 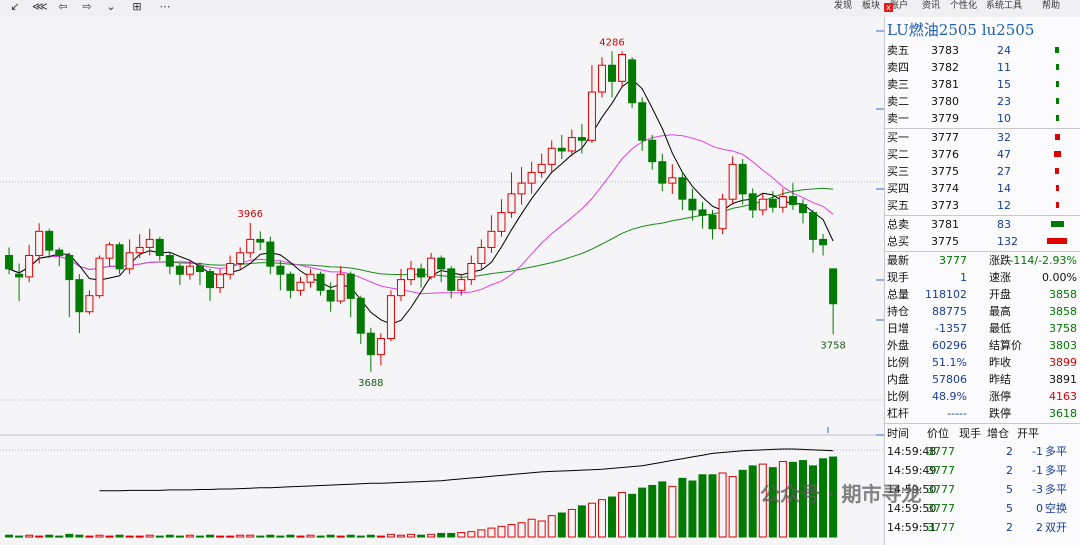 What do you see at coordinates (982, 154) in the screenshot?
I see `bid-row: 买二 3776 47` at bounding box center [982, 154].